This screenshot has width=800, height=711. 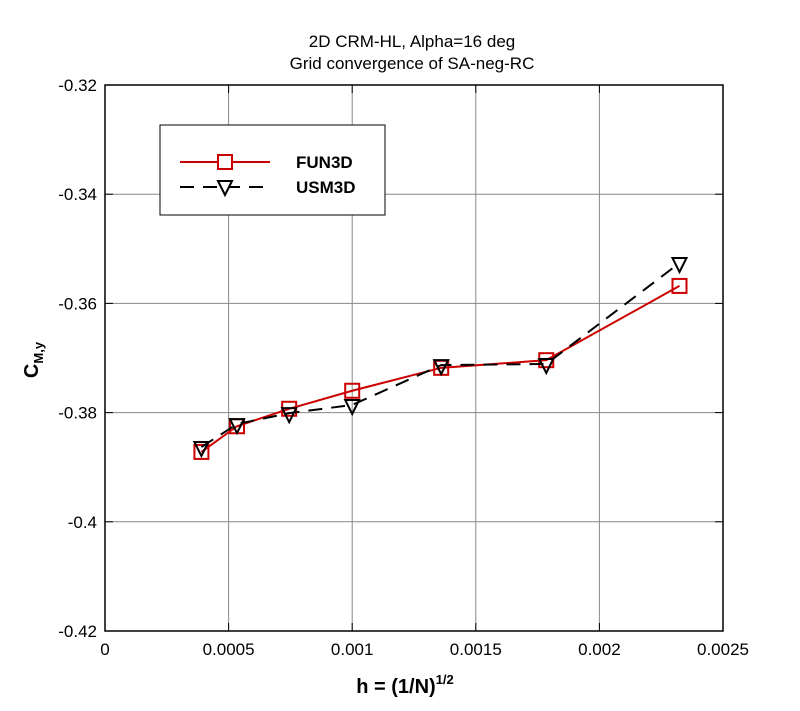 What do you see at coordinates (77, 303) in the screenshot?
I see `y-tick-label: -0.36` at bounding box center [77, 303].